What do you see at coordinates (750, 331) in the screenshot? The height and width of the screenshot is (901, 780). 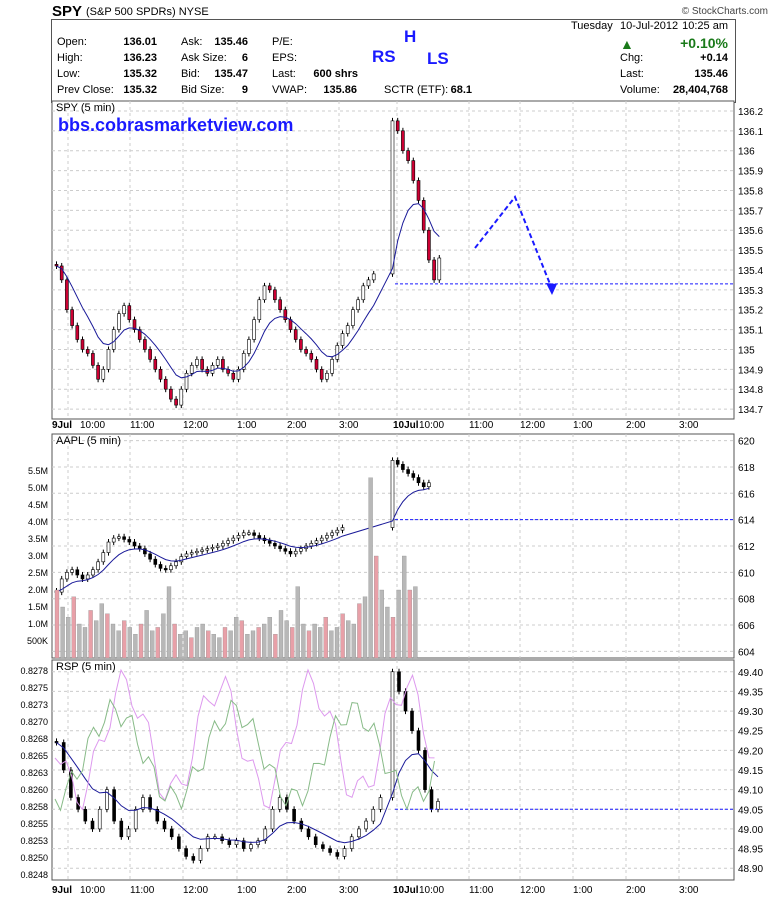 I see `y-tick-label: 135.1` at bounding box center [750, 331].